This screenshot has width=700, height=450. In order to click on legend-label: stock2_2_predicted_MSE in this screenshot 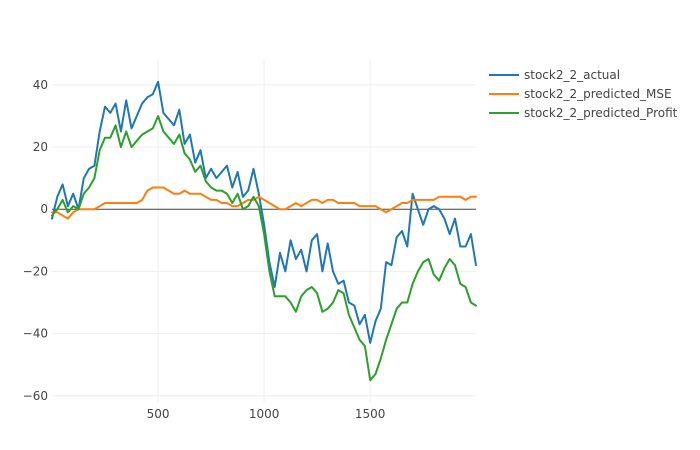, I will do `click(598, 94)`.